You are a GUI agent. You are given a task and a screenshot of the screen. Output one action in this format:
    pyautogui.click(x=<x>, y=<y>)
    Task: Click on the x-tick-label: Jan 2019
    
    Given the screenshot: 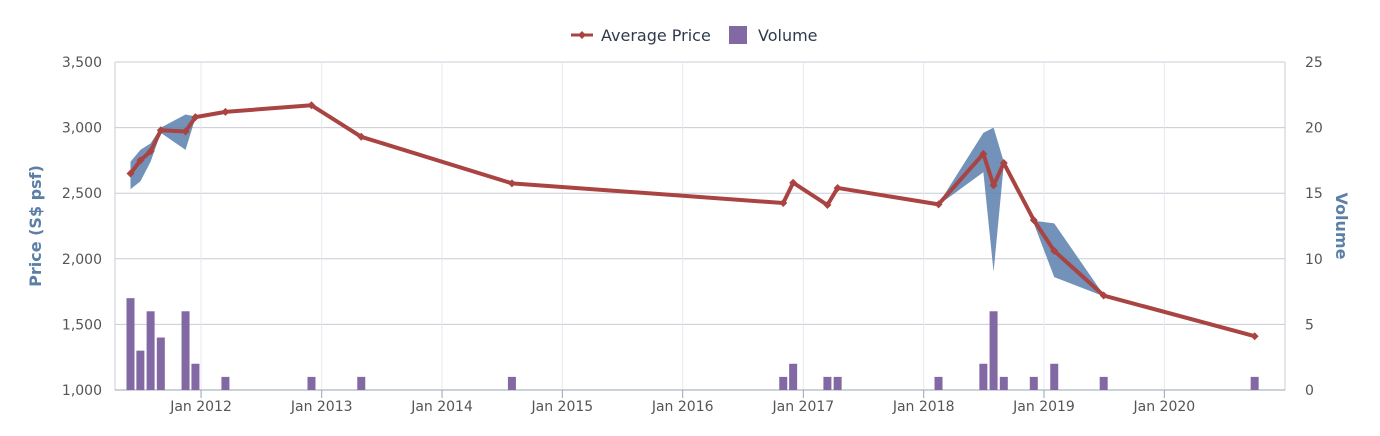 What is the action you would take?
    pyautogui.click(x=1043, y=407)
    